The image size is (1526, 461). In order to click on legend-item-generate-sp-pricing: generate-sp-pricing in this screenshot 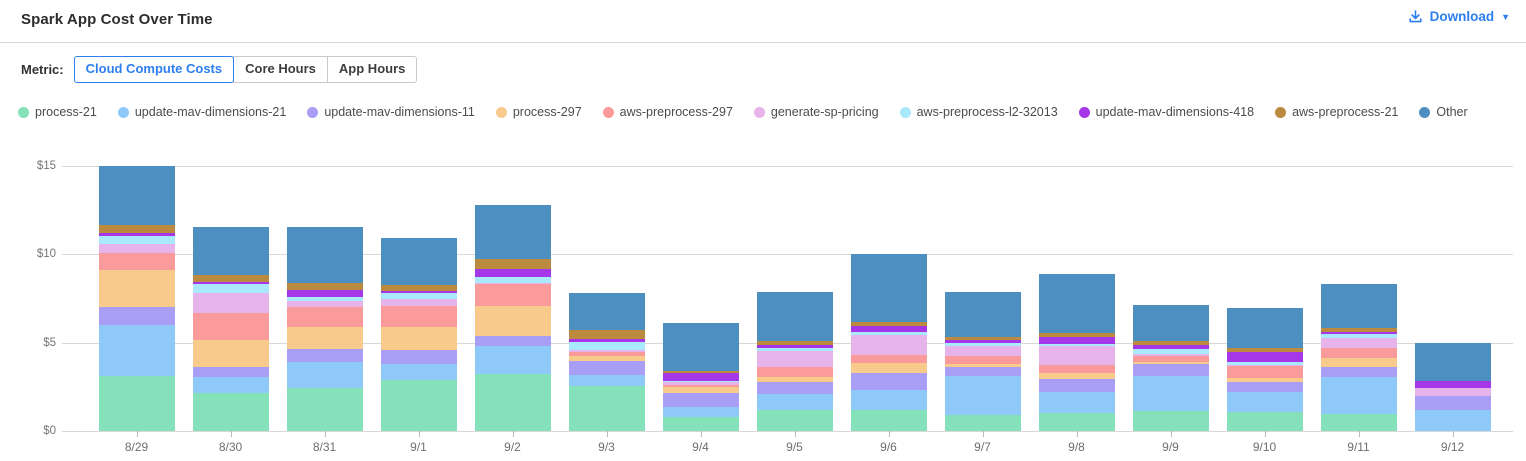, I will do `click(816, 112)`.